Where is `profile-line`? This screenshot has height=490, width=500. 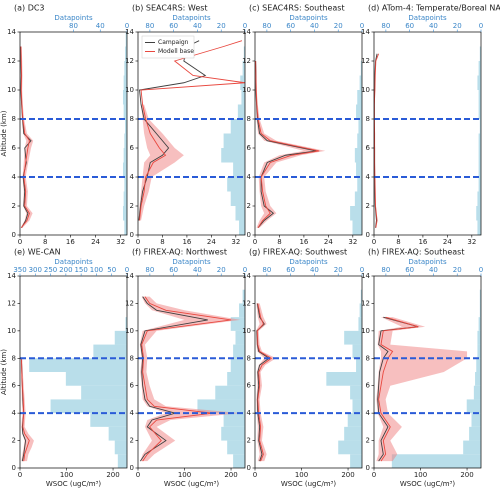 profile-line is located at coordinates (25, 410).